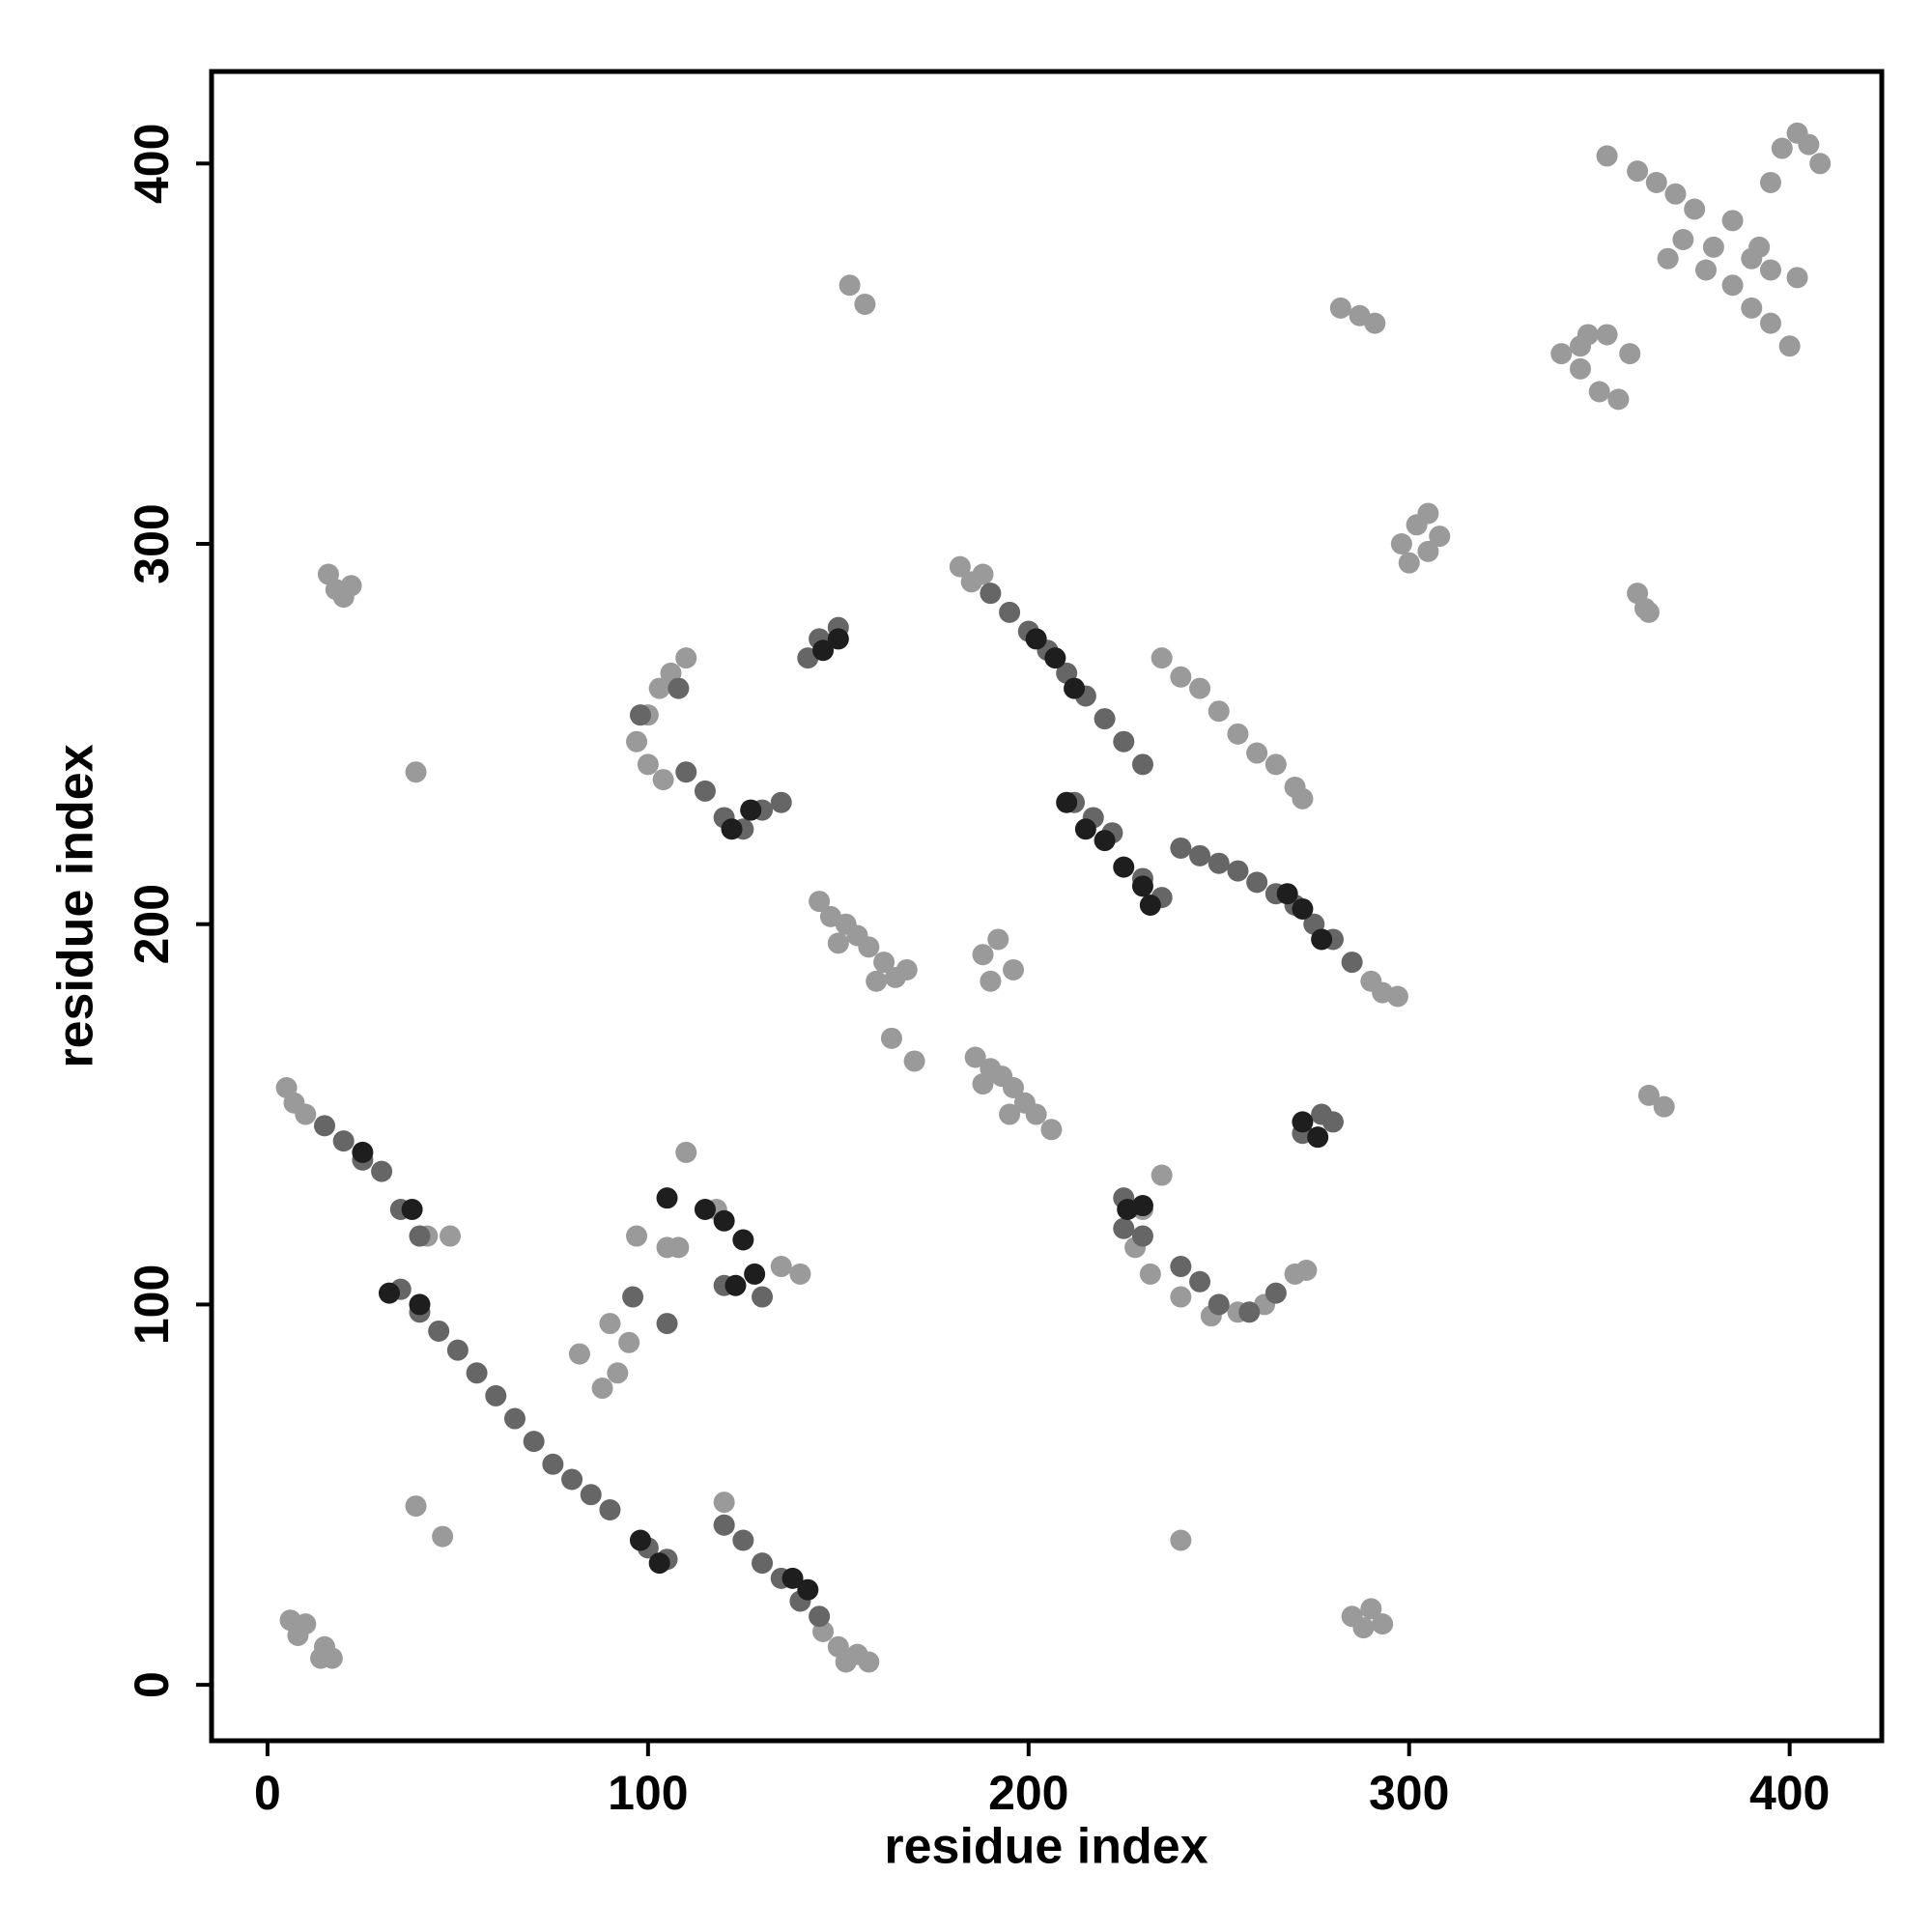  Describe the element at coordinates (1046, 1847) in the screenshot. I see `x-axis-label: residue index` at that location.